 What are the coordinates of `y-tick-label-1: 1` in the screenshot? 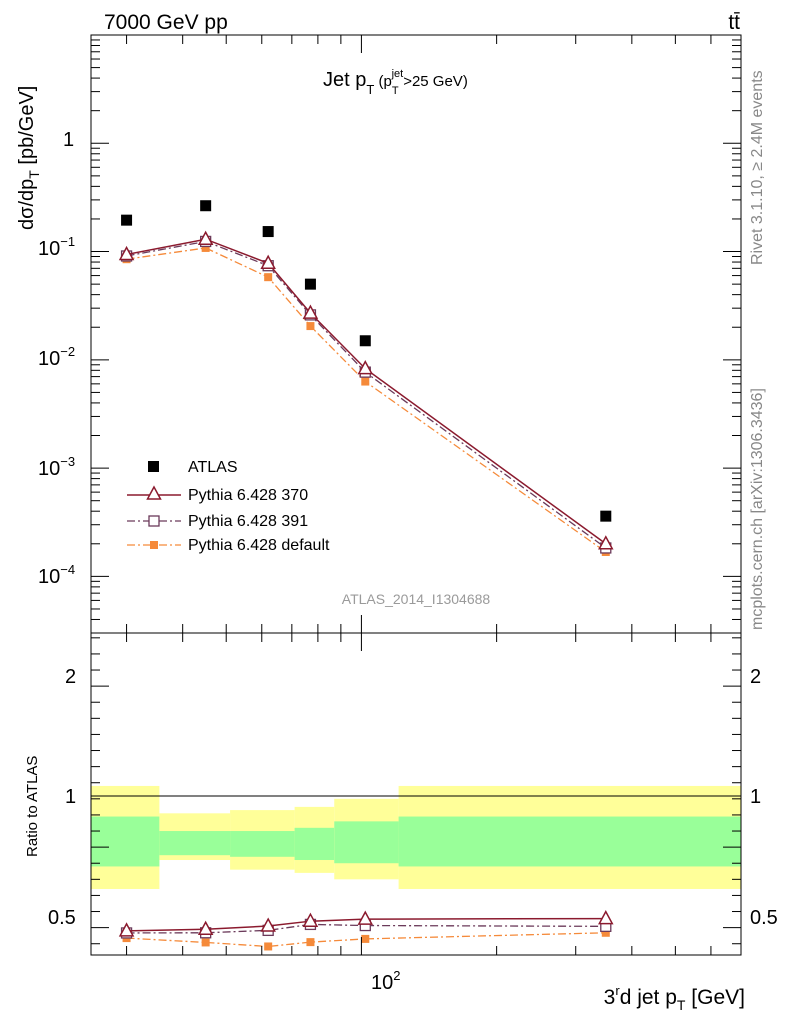 It's located at (68, 140).